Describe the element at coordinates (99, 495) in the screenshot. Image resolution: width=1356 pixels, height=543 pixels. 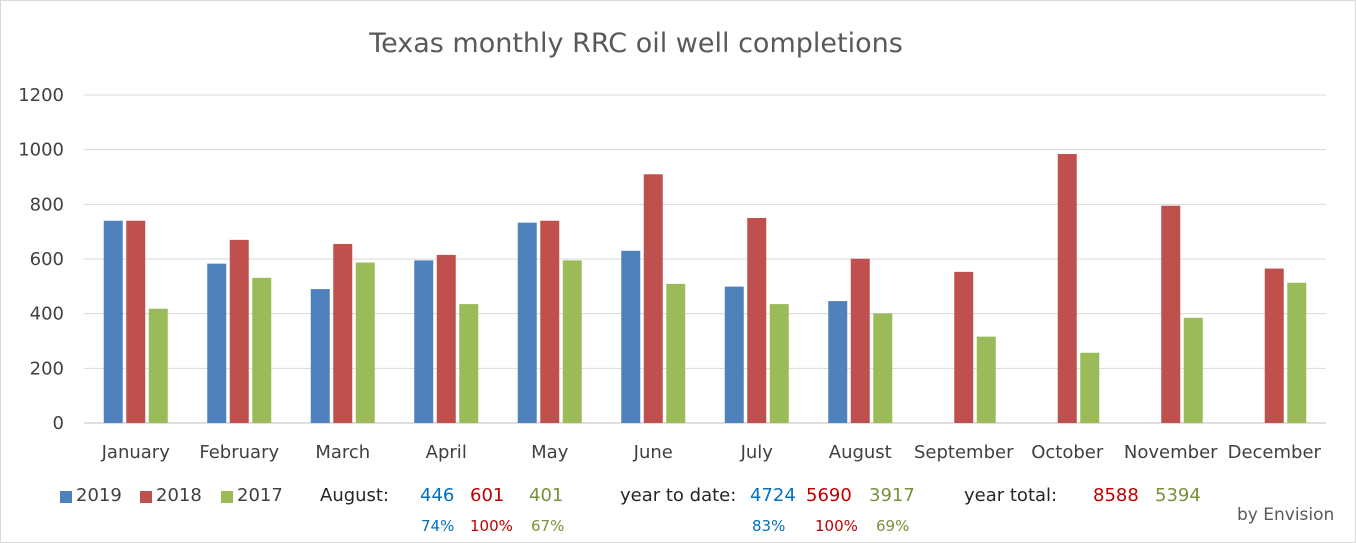
I see `legend-label-2019: 2019` at that location.